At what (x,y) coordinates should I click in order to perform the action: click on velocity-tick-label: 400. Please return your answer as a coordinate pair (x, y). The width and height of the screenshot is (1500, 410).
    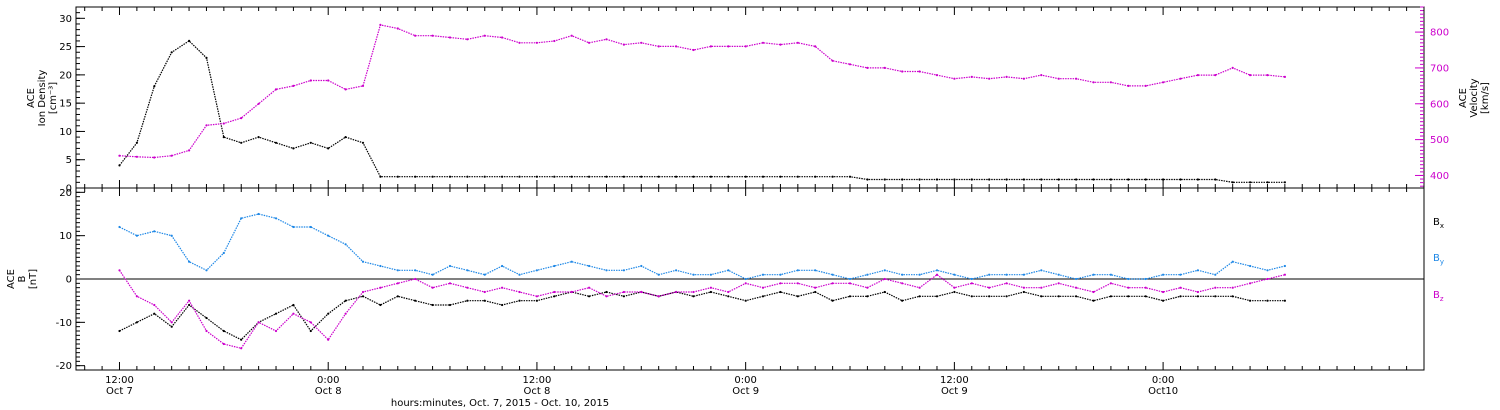
    Looking at the image, I should click on (1439, 176).